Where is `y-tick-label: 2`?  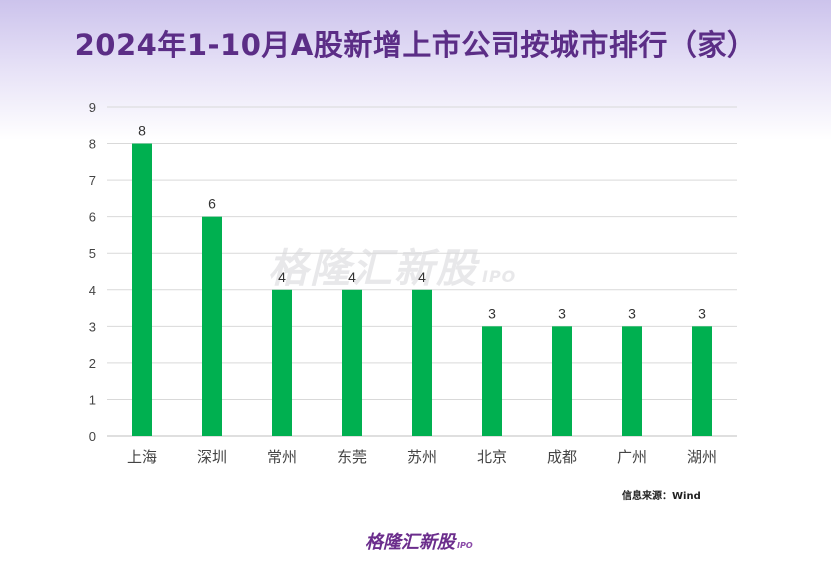
y-tick-label: 2 is located at coordinates (92, 363).